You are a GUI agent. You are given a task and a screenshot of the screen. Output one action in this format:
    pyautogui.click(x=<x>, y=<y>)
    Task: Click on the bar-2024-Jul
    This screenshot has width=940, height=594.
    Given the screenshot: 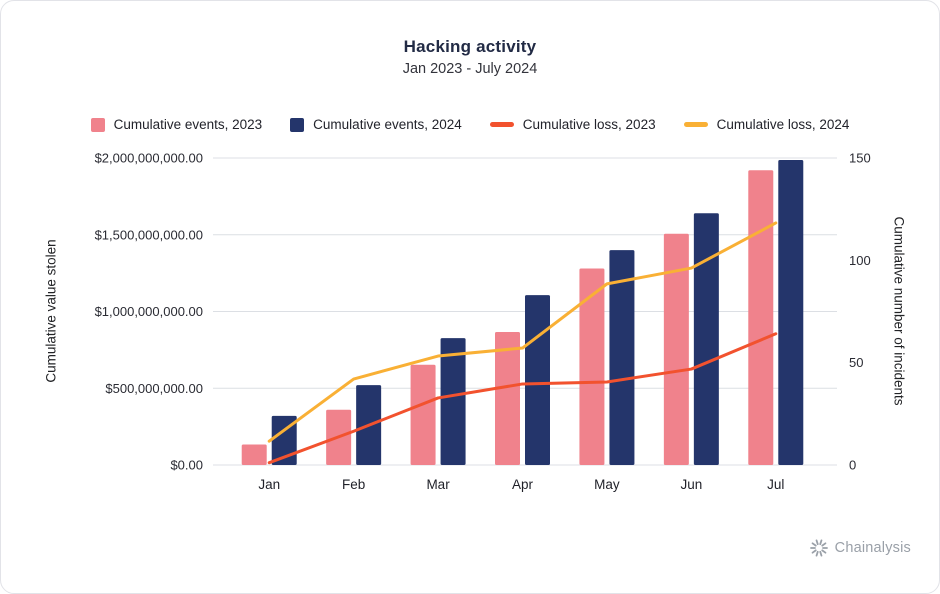 What is the action you would take?
    pyautogui.click(x=791, y=312)
    